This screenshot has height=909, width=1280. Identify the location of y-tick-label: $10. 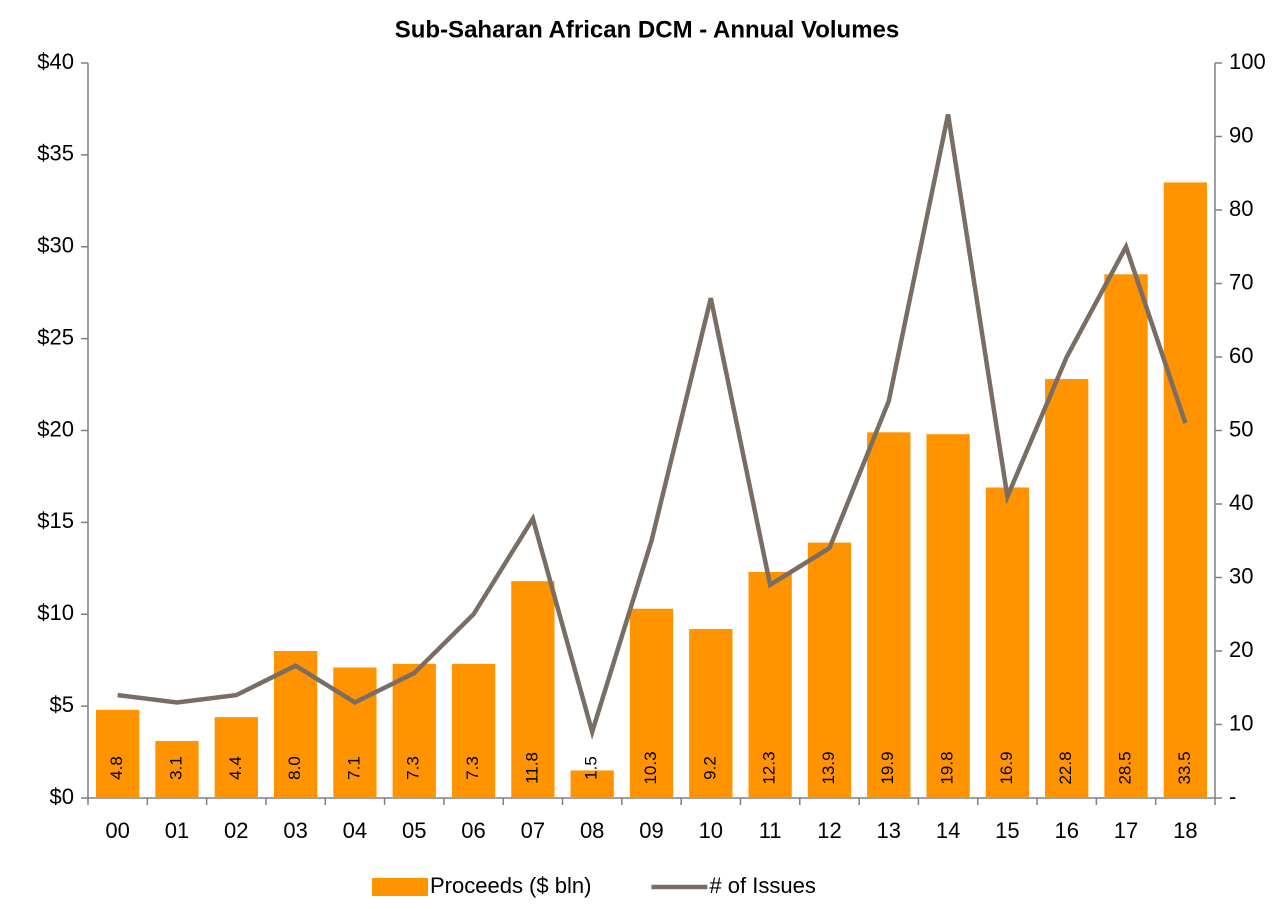
(55, 612).